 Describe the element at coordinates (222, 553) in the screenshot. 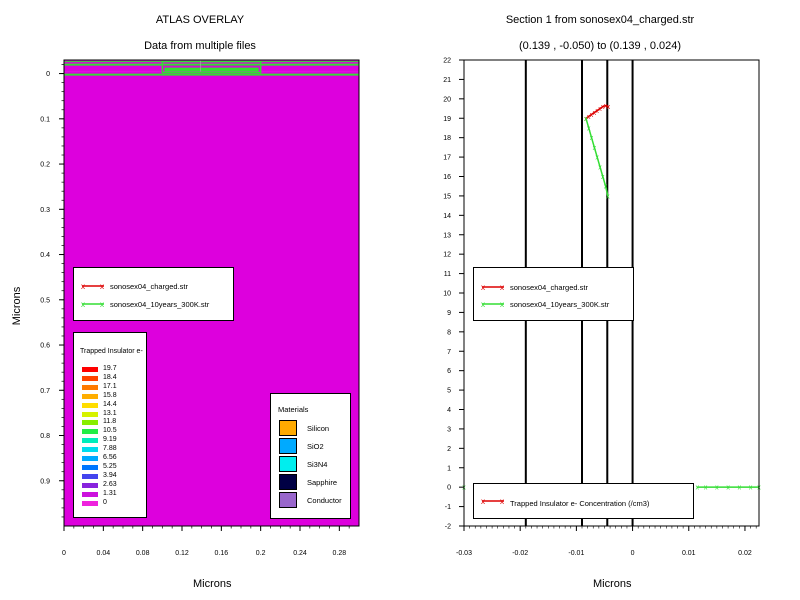

I see `x-tick-label: 0.16` at that location.